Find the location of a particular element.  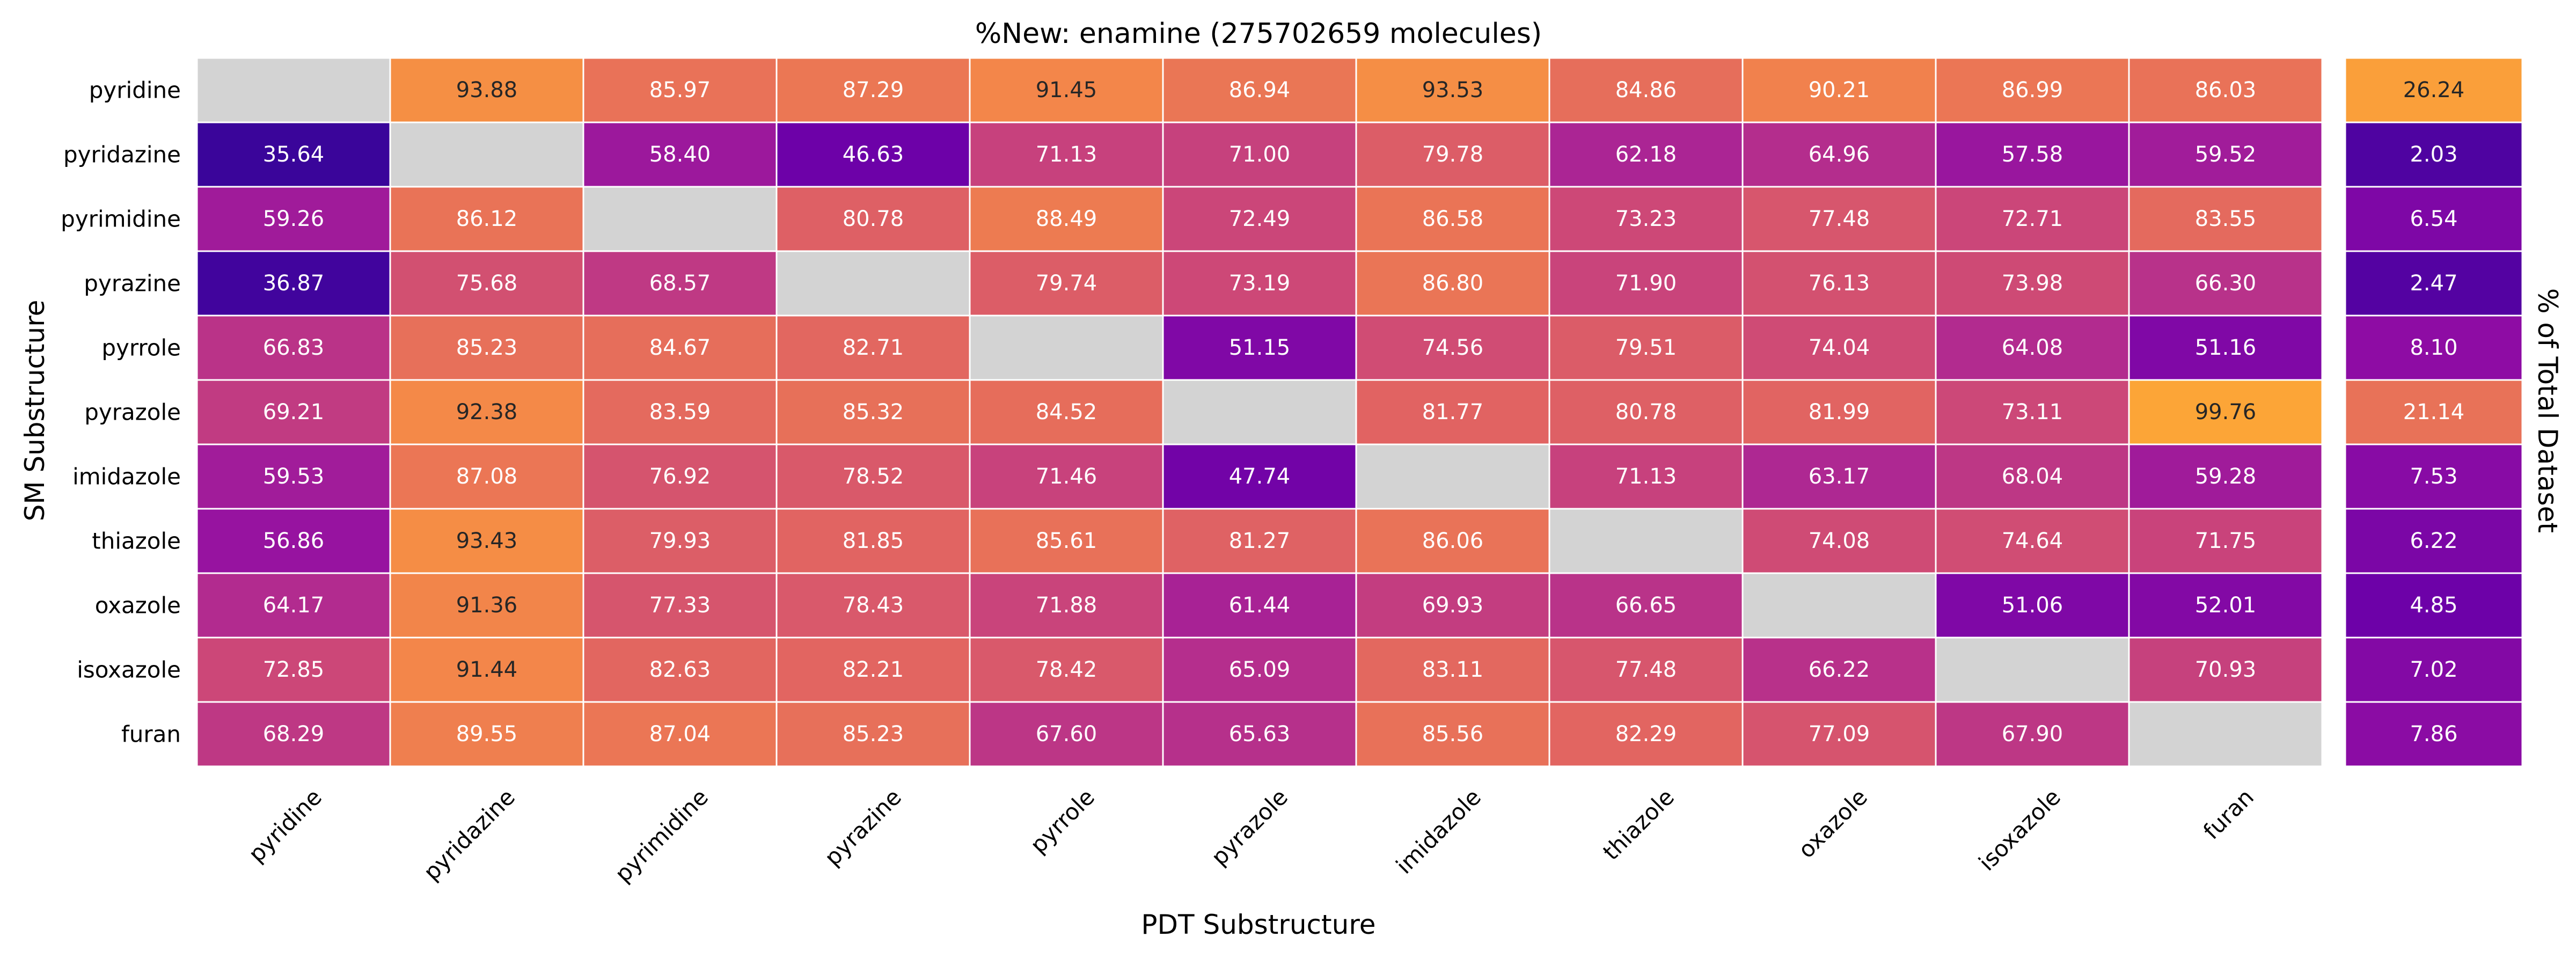

column-tick-label: pyrimidine is located at coordinates (661, 835).